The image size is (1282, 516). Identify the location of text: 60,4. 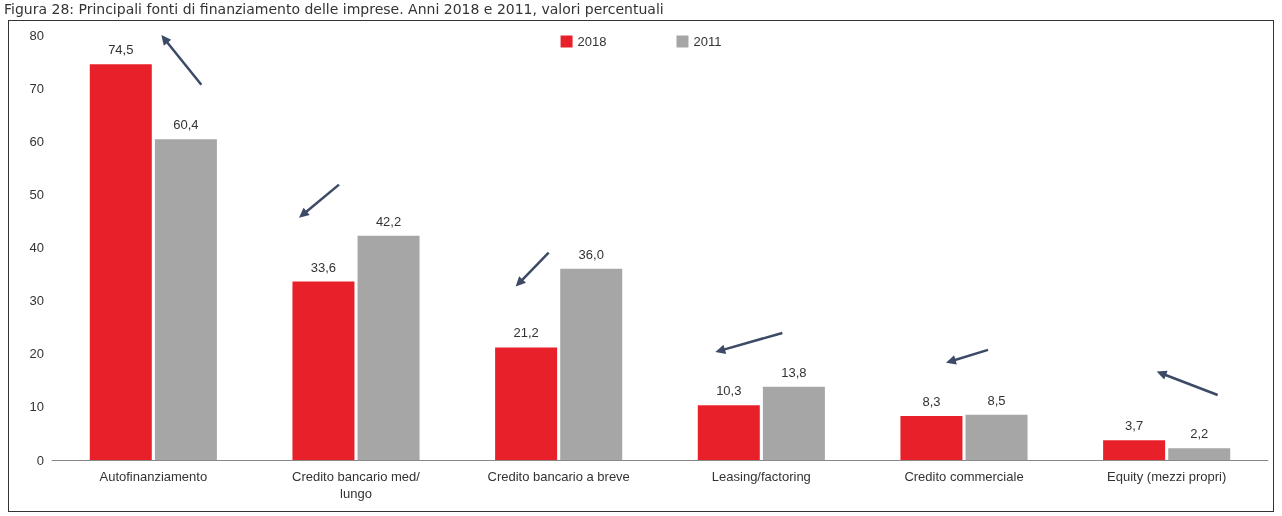
(186, 125).